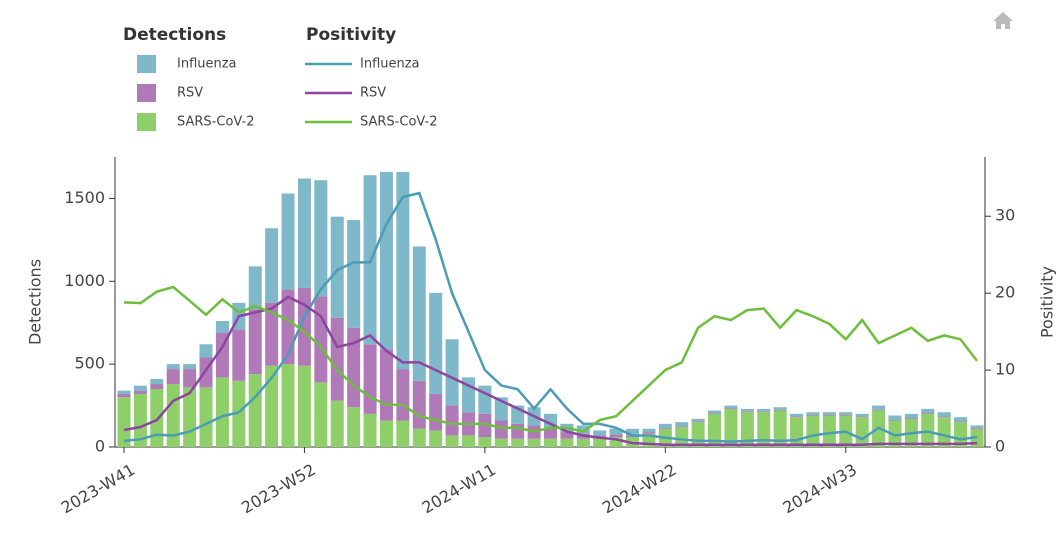  Describe the element at coordinates (1003, 20) in the screenshot. I see `home-icon` at that location.